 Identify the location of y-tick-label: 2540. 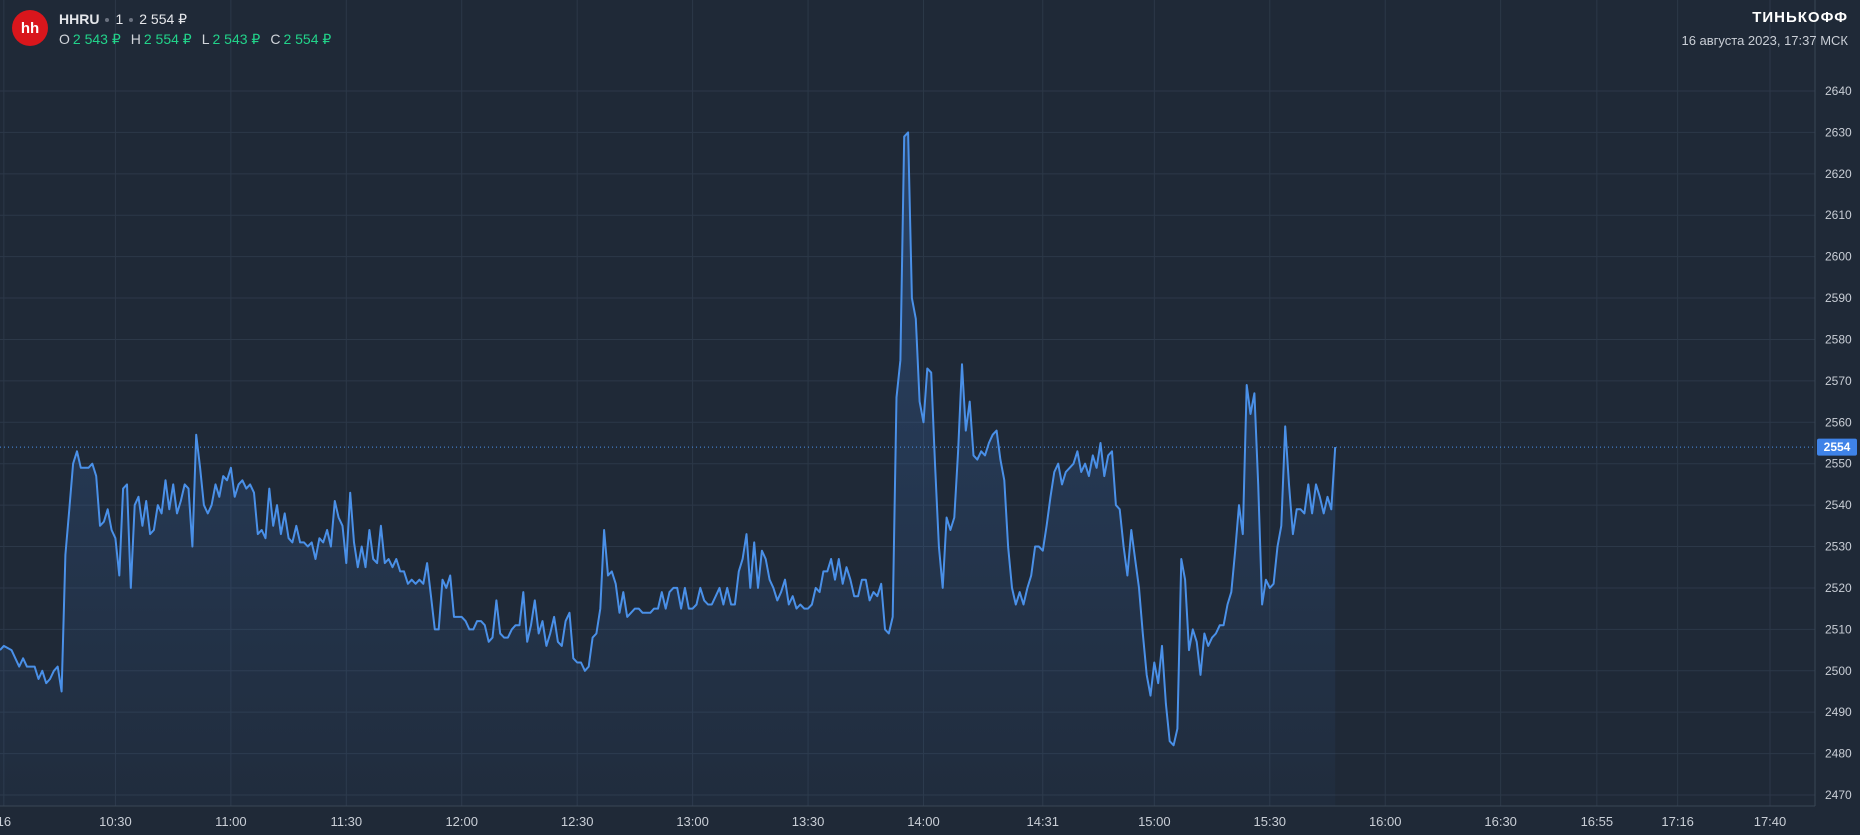
(1838, 505).